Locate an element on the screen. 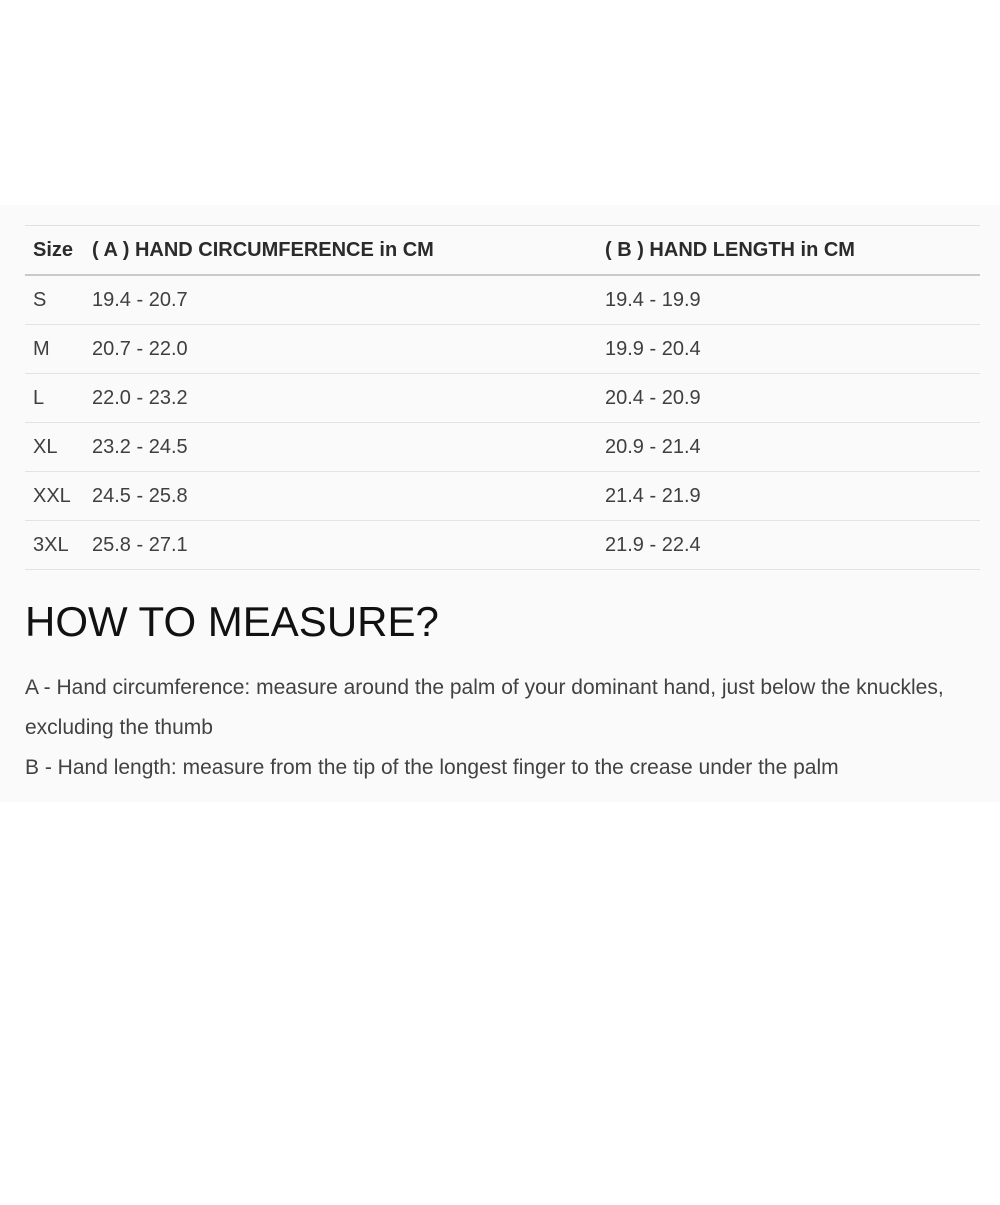  table-row: XXL 24.5 - 25.8 21.4 - 21.9 is located at coordinates (502, 496).